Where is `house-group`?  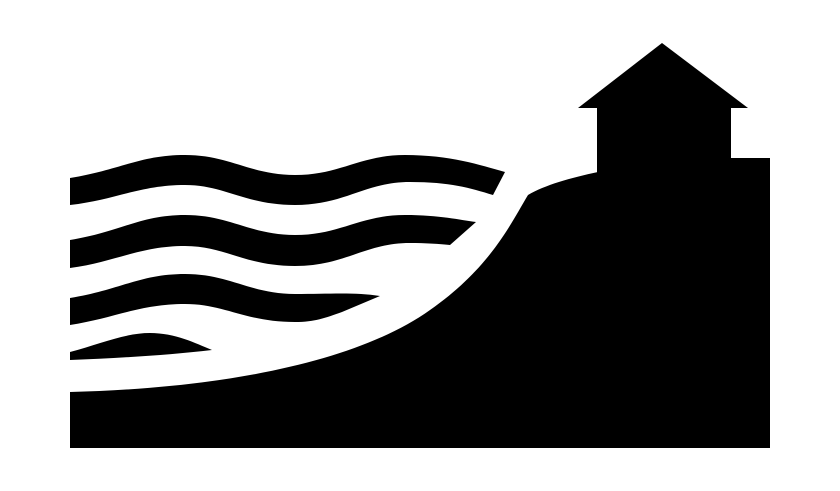
house-group is located at coordinates (674, 115).